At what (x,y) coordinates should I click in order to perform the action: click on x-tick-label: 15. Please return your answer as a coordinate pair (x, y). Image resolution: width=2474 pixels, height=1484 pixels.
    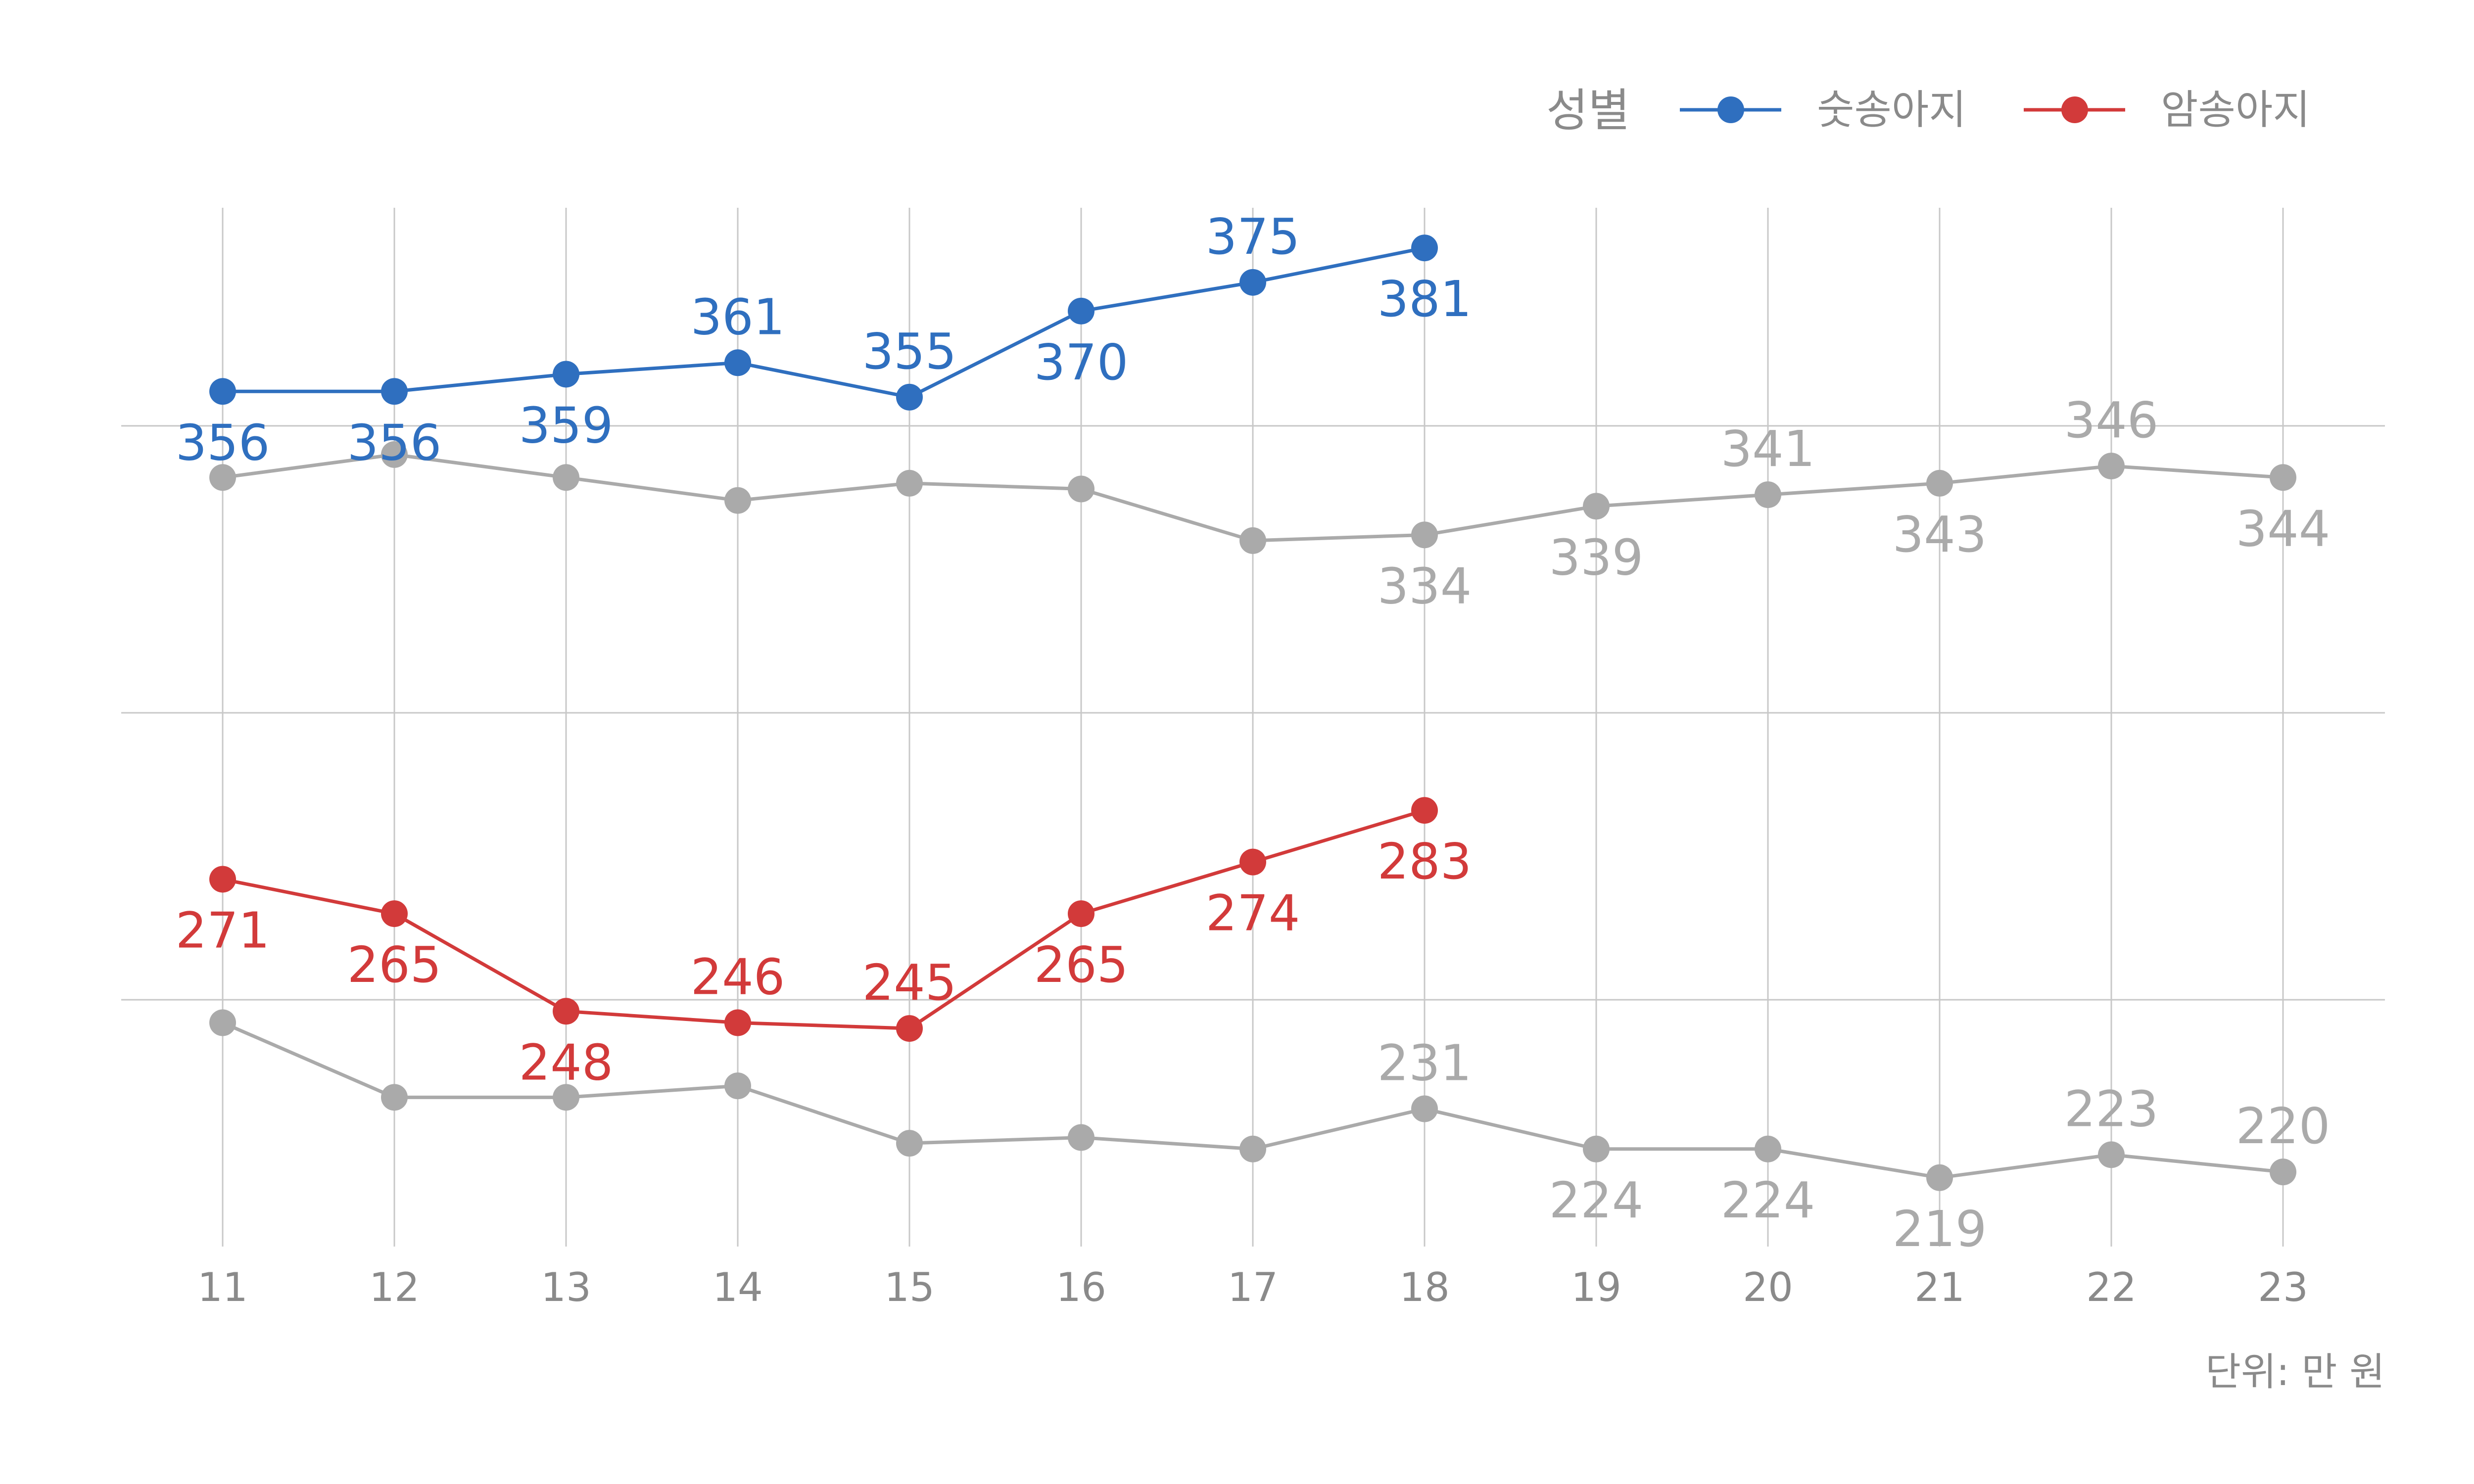
    Looking at the image, I should click on (909, 1287).